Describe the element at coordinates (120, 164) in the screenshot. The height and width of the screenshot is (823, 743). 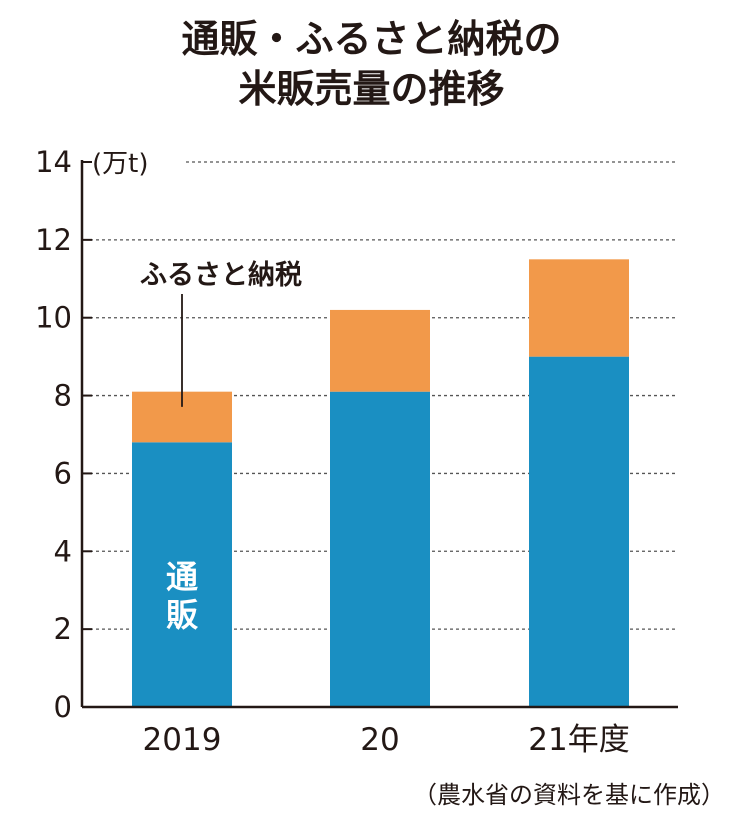
I see `y-unit-label: (万t)` at that location.